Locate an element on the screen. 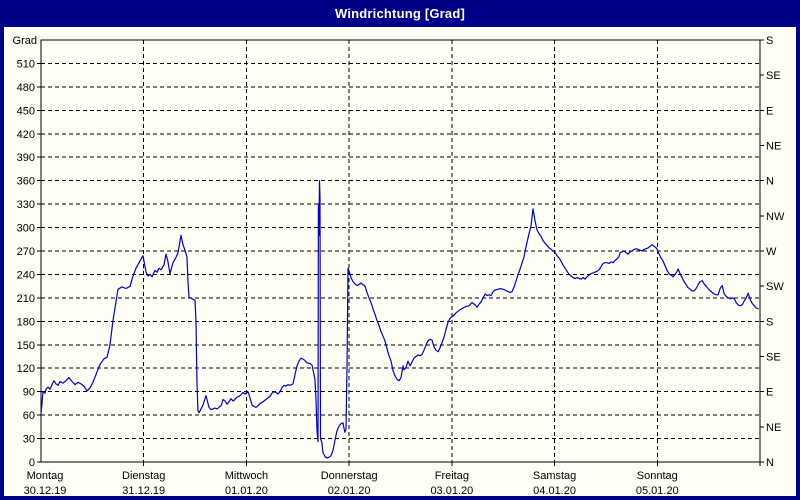 This screenshot has width=800, height=500. day-label: Mittwoch is located at coordinates (246, 476).